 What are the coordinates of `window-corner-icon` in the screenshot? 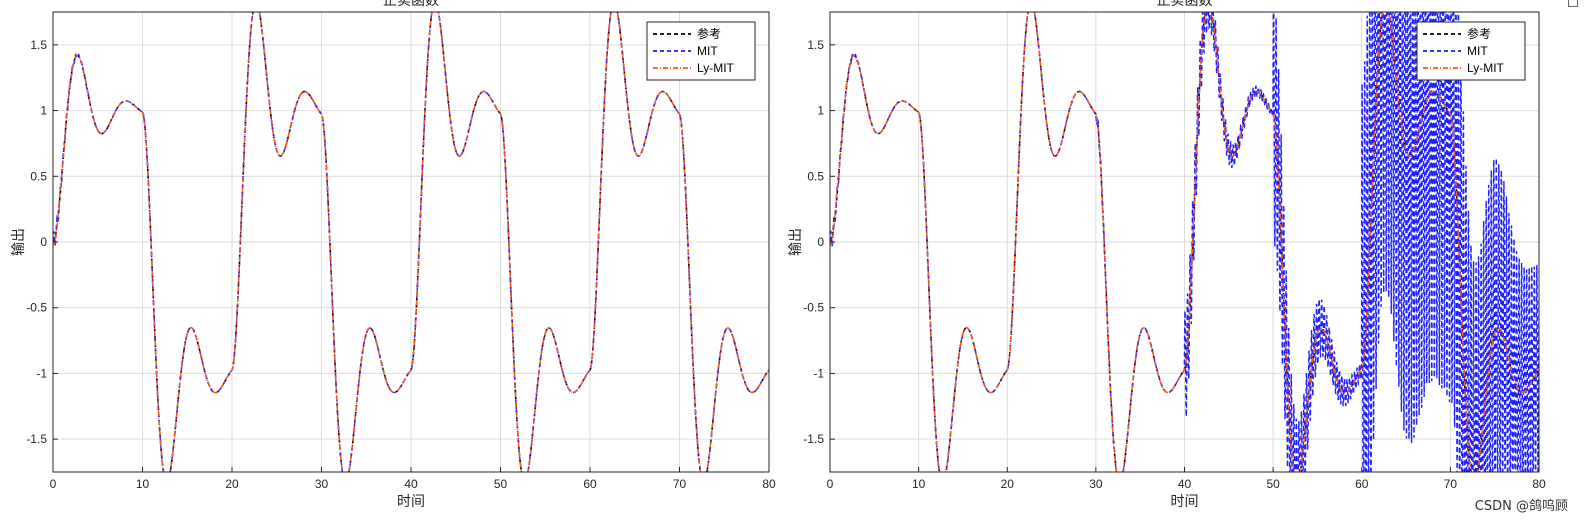 It's located at (1573, 3).